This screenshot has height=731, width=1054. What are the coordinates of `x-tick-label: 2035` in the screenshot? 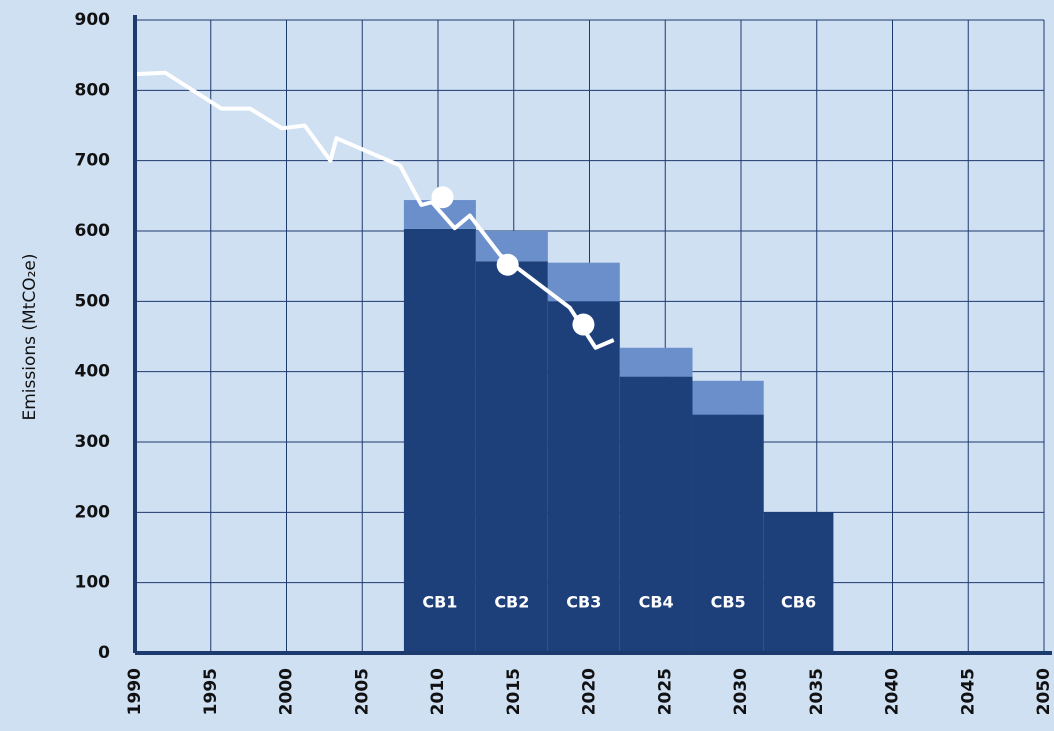 It's located at (817, 691).